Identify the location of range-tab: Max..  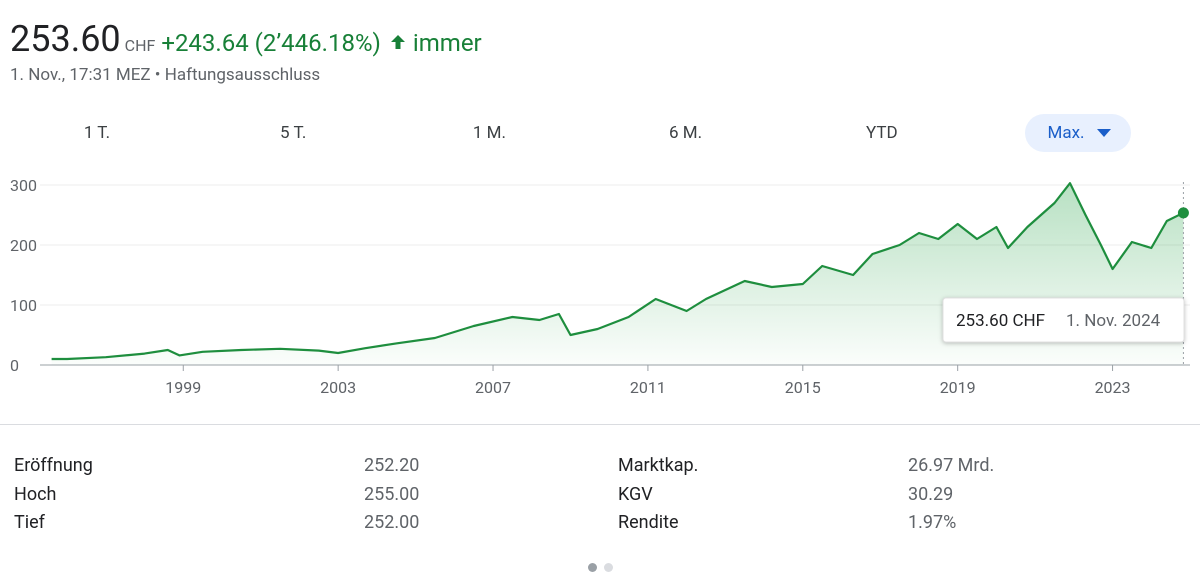
(1078, 133).